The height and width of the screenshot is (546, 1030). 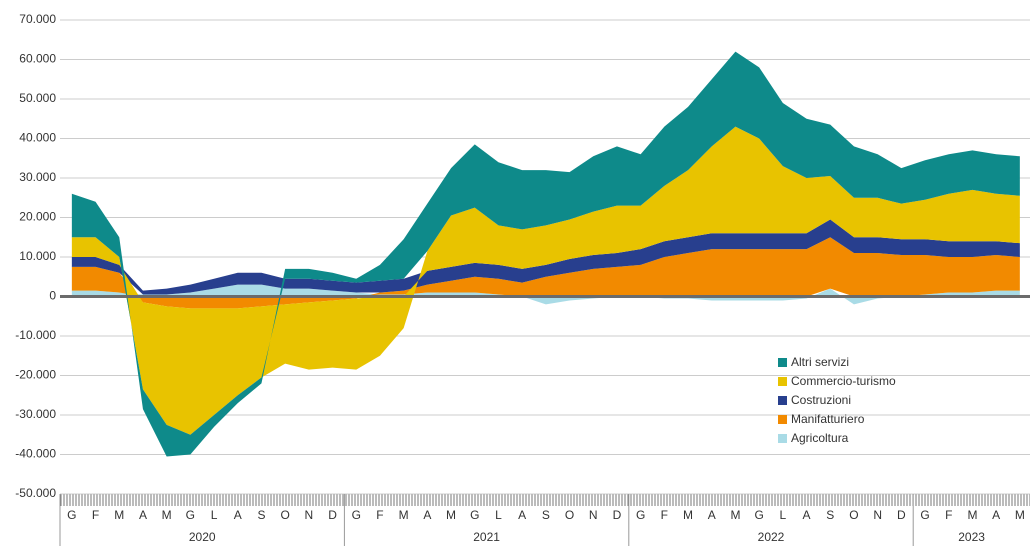 What do you see at coordinates (545, 500) in the screenshot?
I see `day-ticks` at bounding box center [545, 500].